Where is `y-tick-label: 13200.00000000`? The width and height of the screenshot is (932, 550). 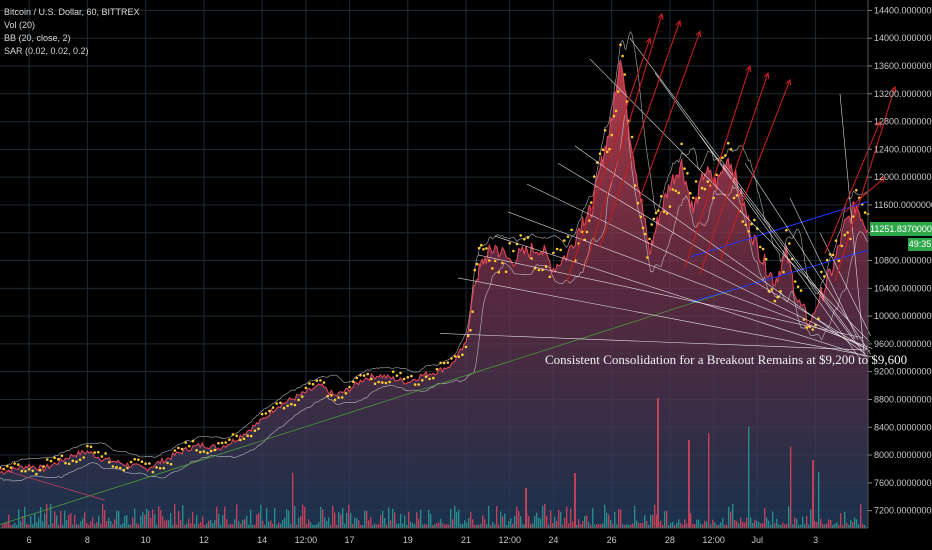
y-tick-label: 13200.00000000 is located at coordinates (903, 94).